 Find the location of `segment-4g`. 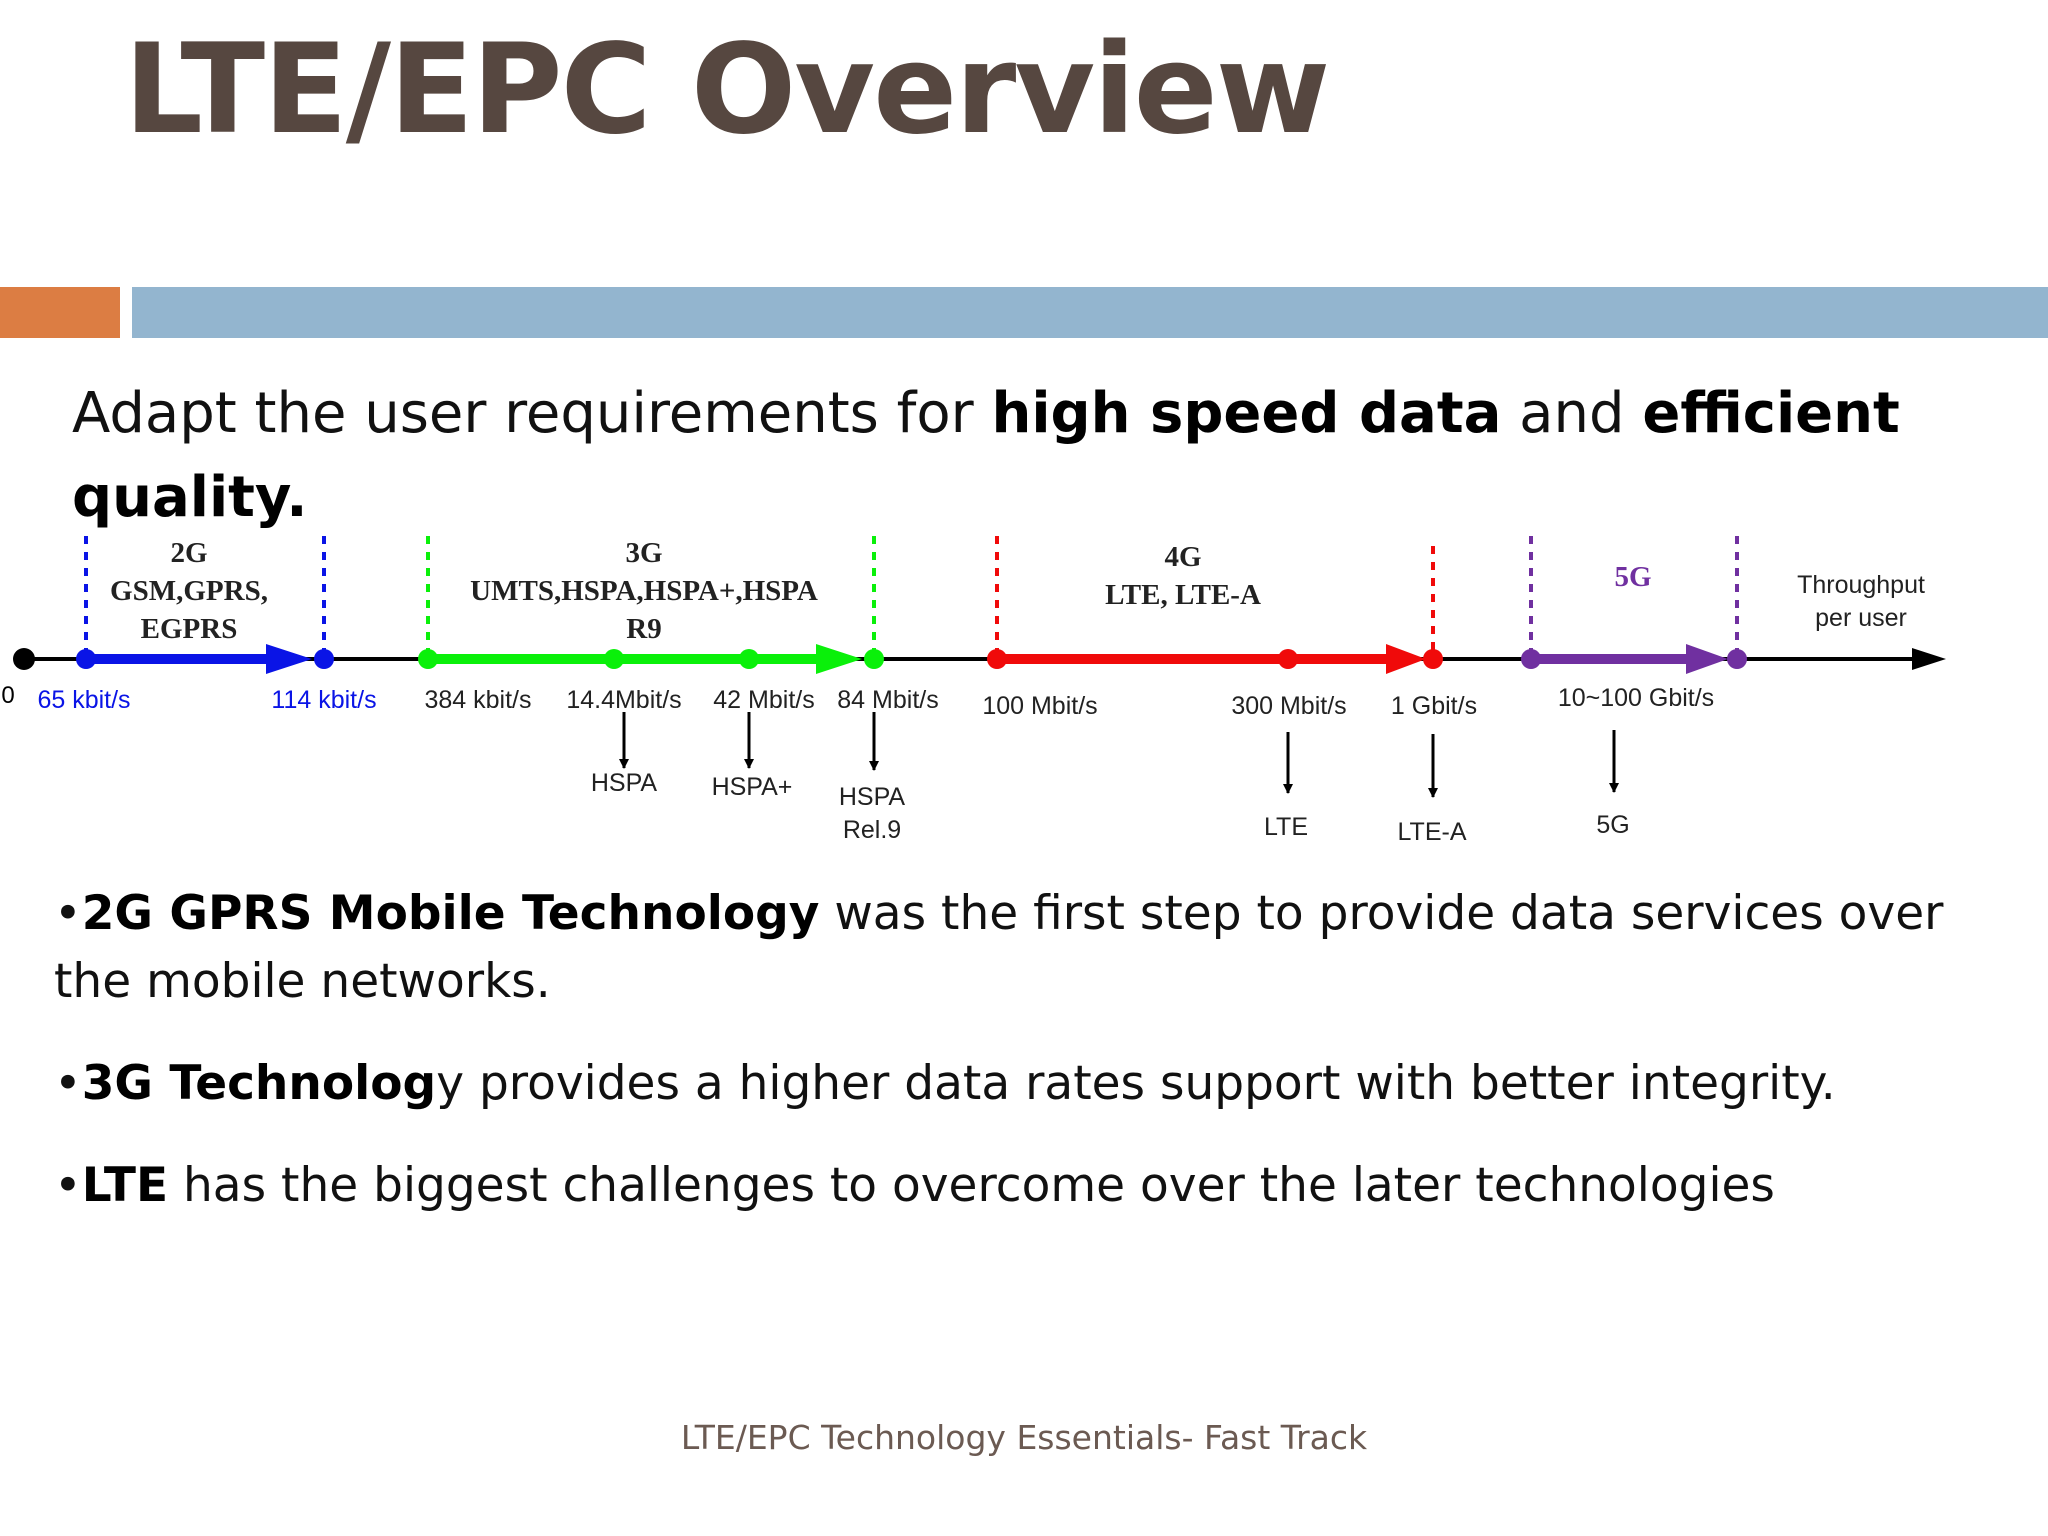

segment-4g is located at coordinates (1215, 605).